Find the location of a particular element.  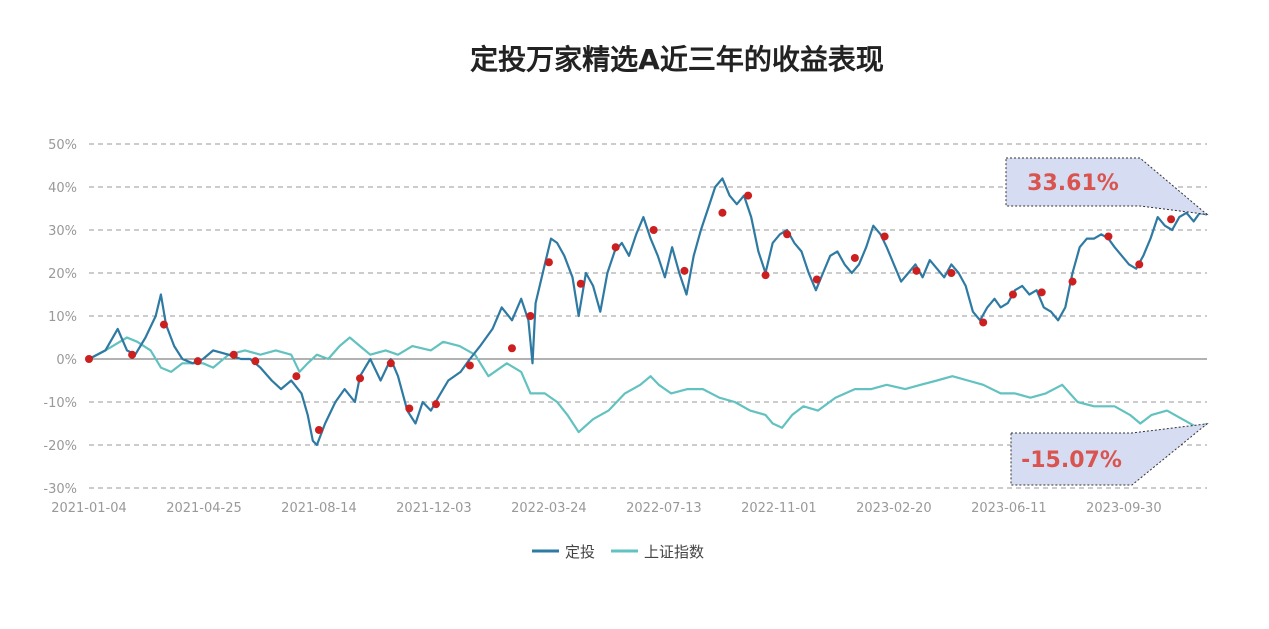

x-tick-label: 2021-08-14 is located at coordinates (319, 508).